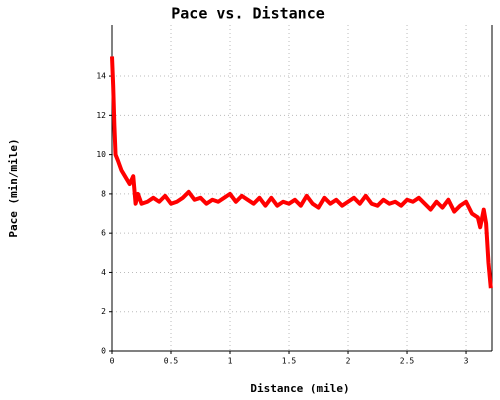 The image size is (500, 400). Describe the element at coordinates (466, 361) in the screenshot. I see `x-tick-label: 3` at that location.